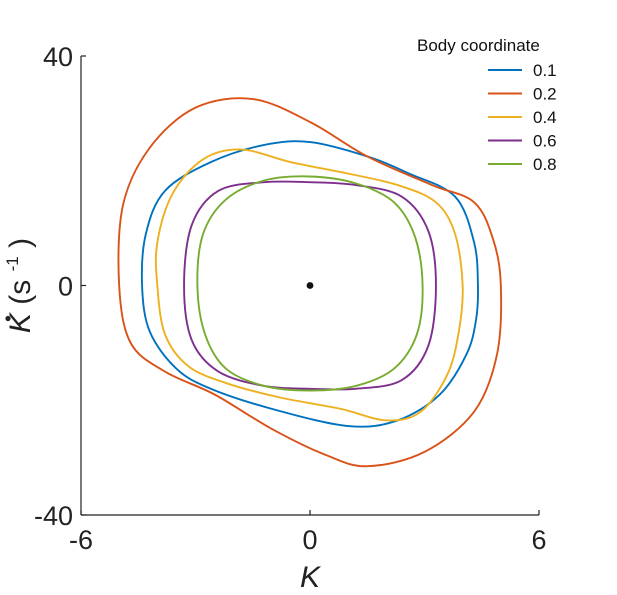 The width and height of the screenshot is (617, 595). Describe the element at coordinates (53, 516) in the screenshot. I see `y-tick-label: -40` at that location.